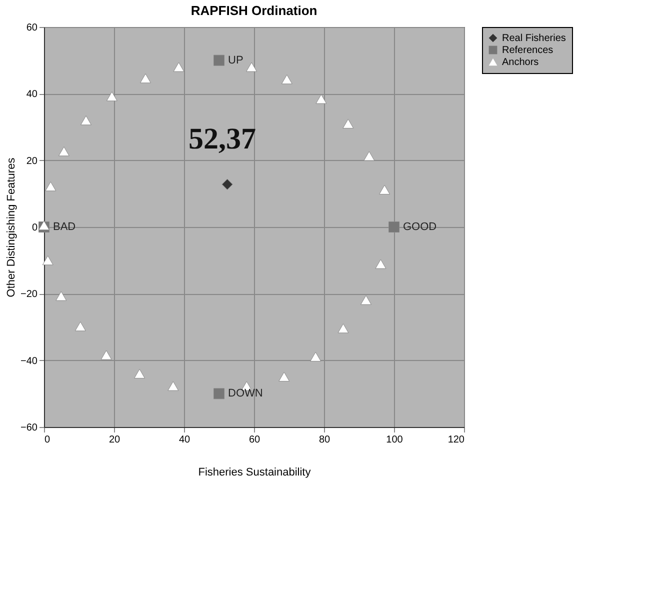 Image resolution: width=654 pixels, height=600 pixels. I want to click on y-tick-label: 0, so click(35, 228).